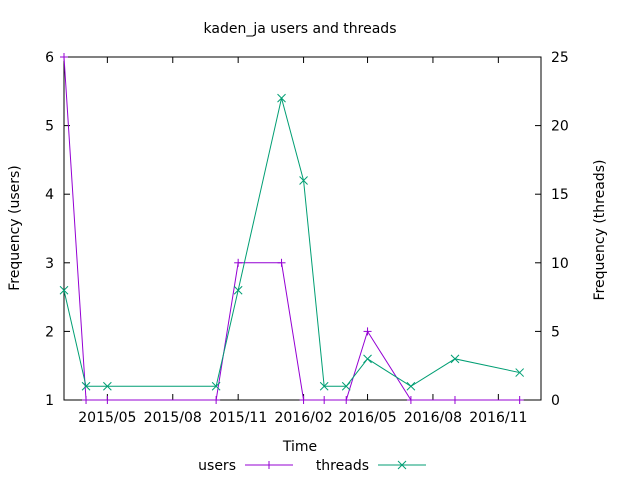 The image size is (640, 480). Describe the element at coordinates (15, 228) in the screenshot. I see `left-y-axis-label: Frequency (users)` at that location.